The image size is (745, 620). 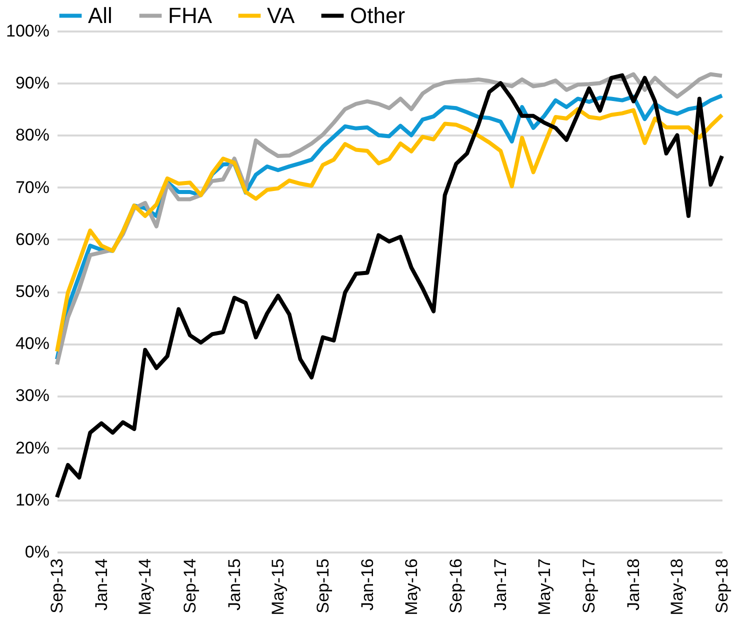 I want to click on x-tick-label: May-14, so click(x=145, y=587).